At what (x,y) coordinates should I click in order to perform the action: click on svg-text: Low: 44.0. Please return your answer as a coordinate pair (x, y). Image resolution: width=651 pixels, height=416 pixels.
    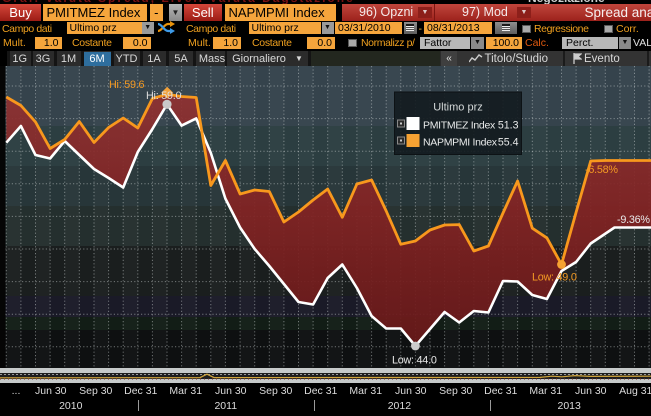
    Looking at the image, I should click on (414, 361).